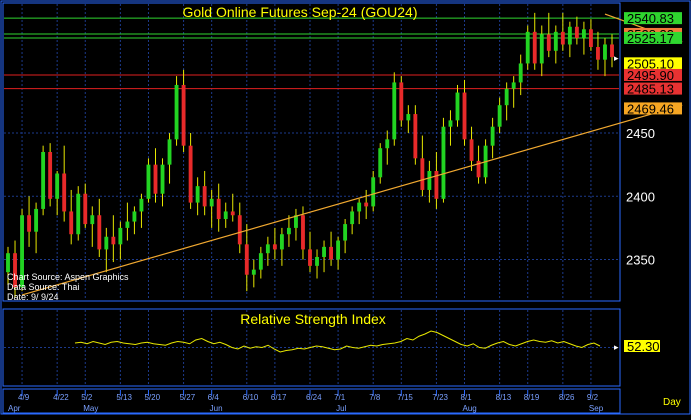 Image resolution: width=691 pixels, height=420 pixels. Describe the element at coordinates (405, 397) in the screenshot. I see `x-tick-label: 7/15` at that location.